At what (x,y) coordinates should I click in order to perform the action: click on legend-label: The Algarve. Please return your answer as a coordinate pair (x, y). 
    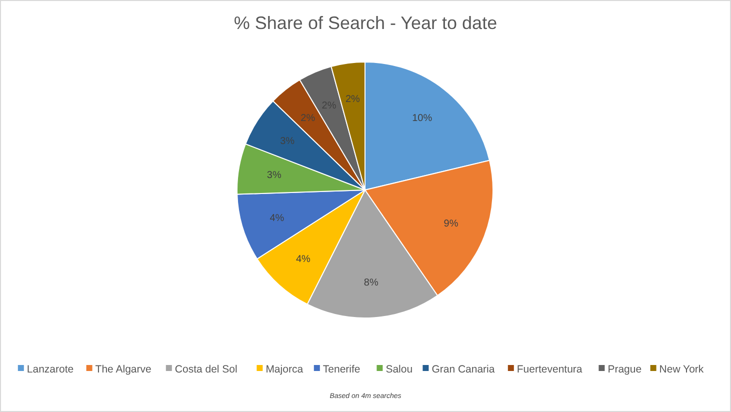
    Looking at the image, I should click on (123, 370).